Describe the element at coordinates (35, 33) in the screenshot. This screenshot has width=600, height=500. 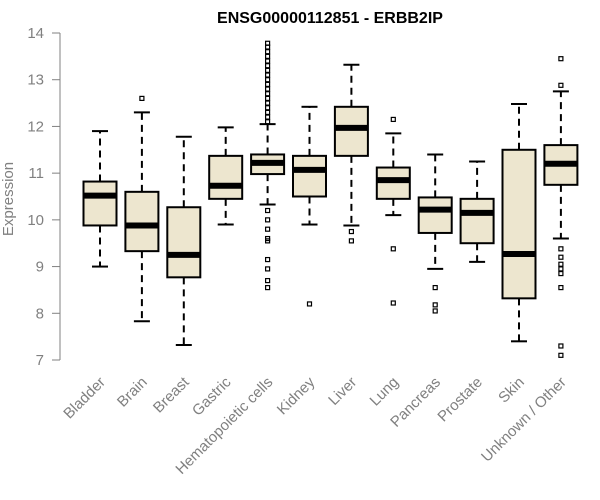
I see `y-tick-label: 14` at that location.